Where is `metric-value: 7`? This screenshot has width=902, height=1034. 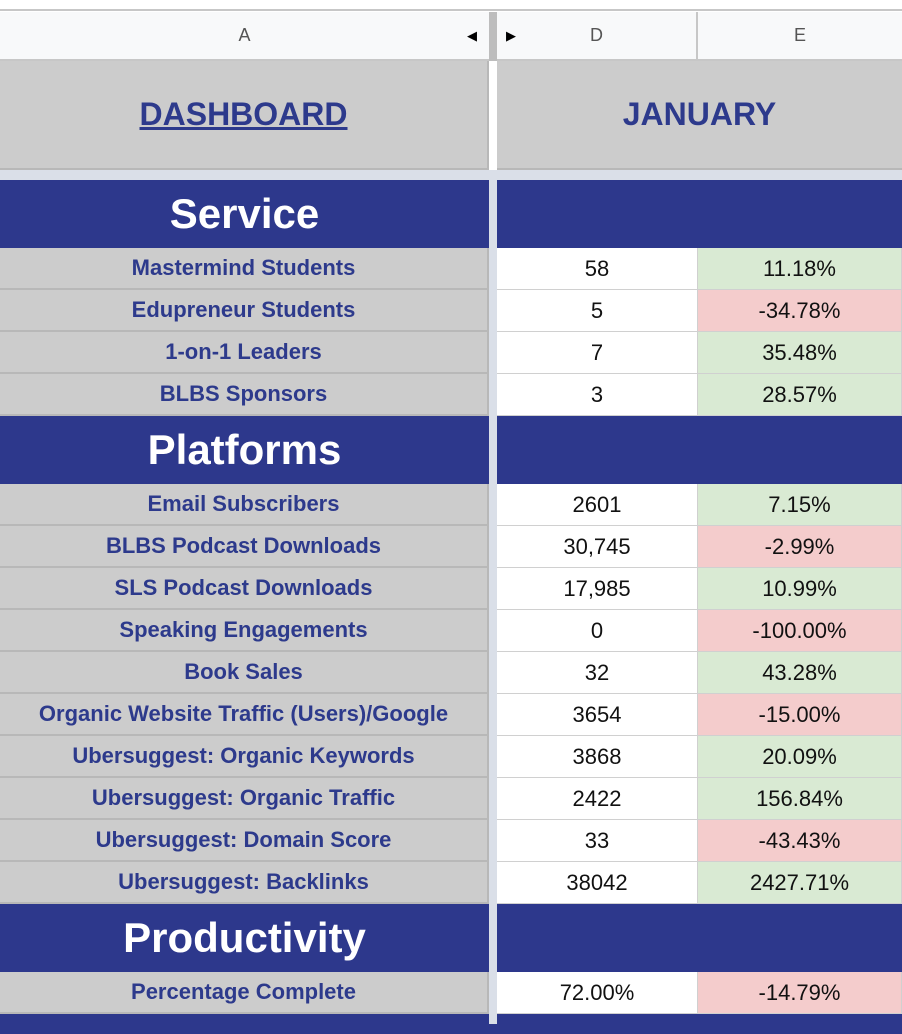 metric-value: 7 is located at coordinates (597, 353).